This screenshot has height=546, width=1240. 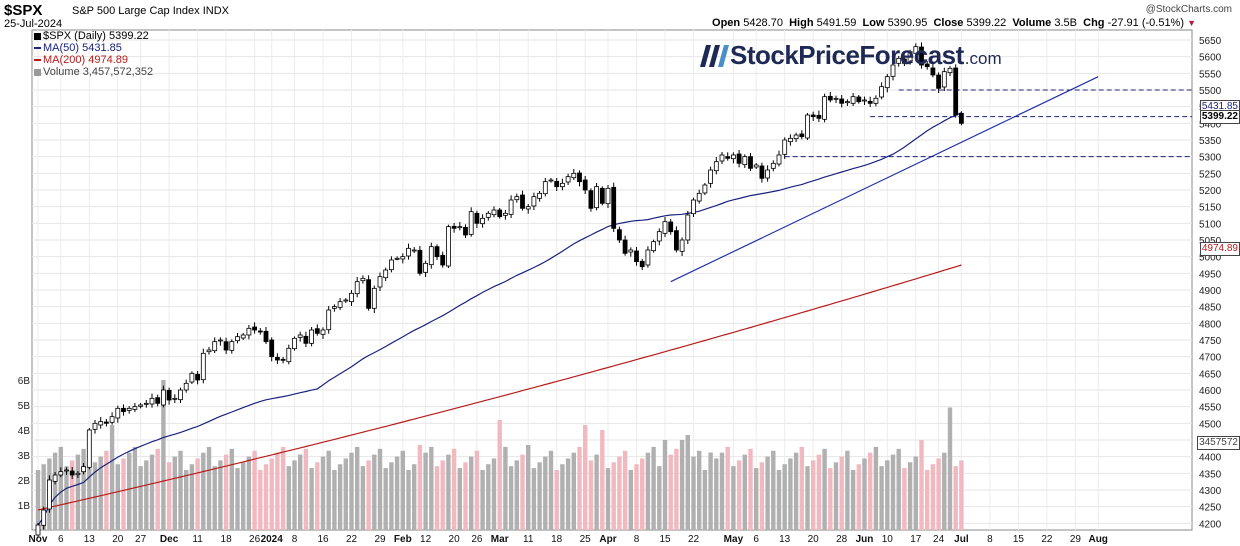 What do you see at coordinates (37, 60) in the screenshot?
I see `ma200-swatch` at bounding box center [37, 60].